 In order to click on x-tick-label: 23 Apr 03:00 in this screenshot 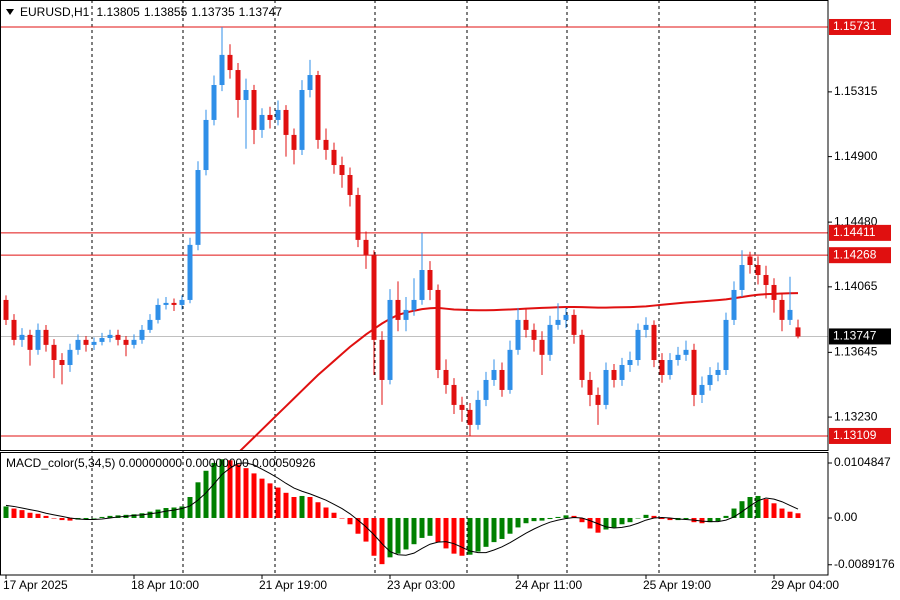, I will do `click(421, 585)`.